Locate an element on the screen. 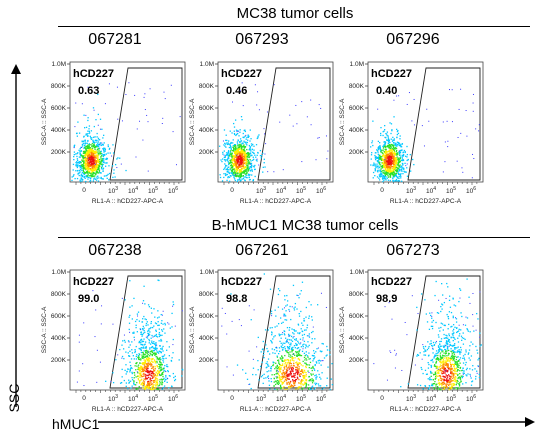  hmuc1-axis-label: hMUC1 is located at coordinates (76, 424).